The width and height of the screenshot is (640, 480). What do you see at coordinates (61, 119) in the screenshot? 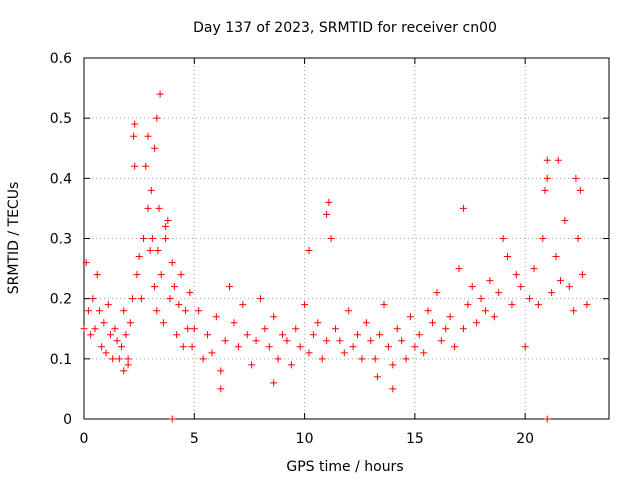
I see `y-tick-label: 0.5` at bounding box center [61, 119].